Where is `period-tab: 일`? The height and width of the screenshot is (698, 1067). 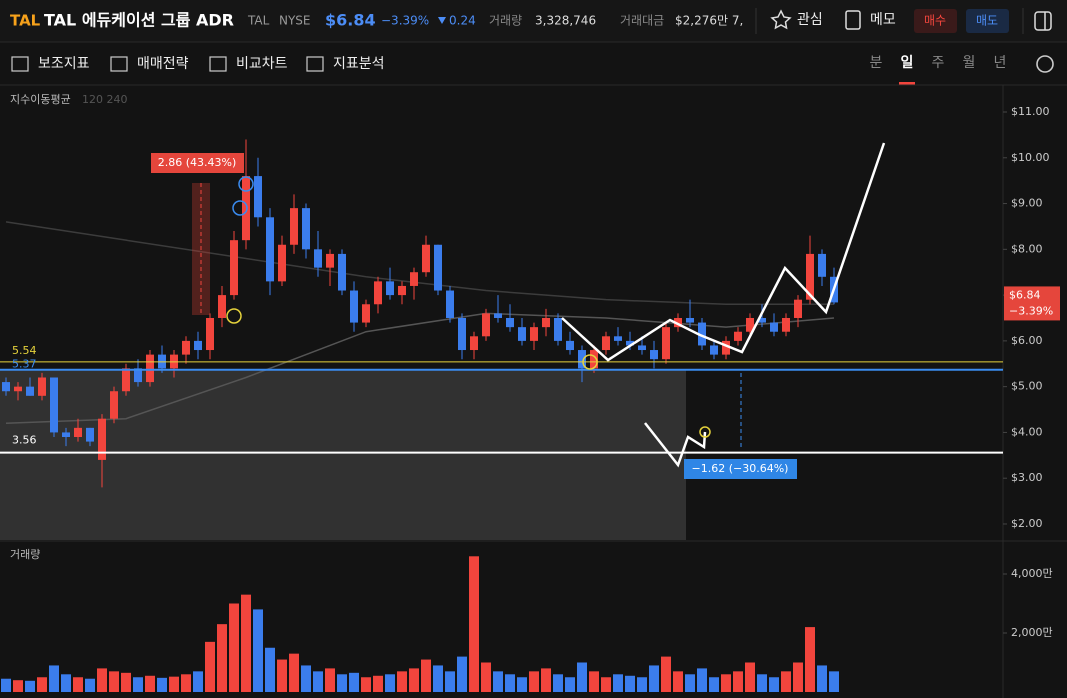
period-tab: 일 is located at coordinates (907, 63).